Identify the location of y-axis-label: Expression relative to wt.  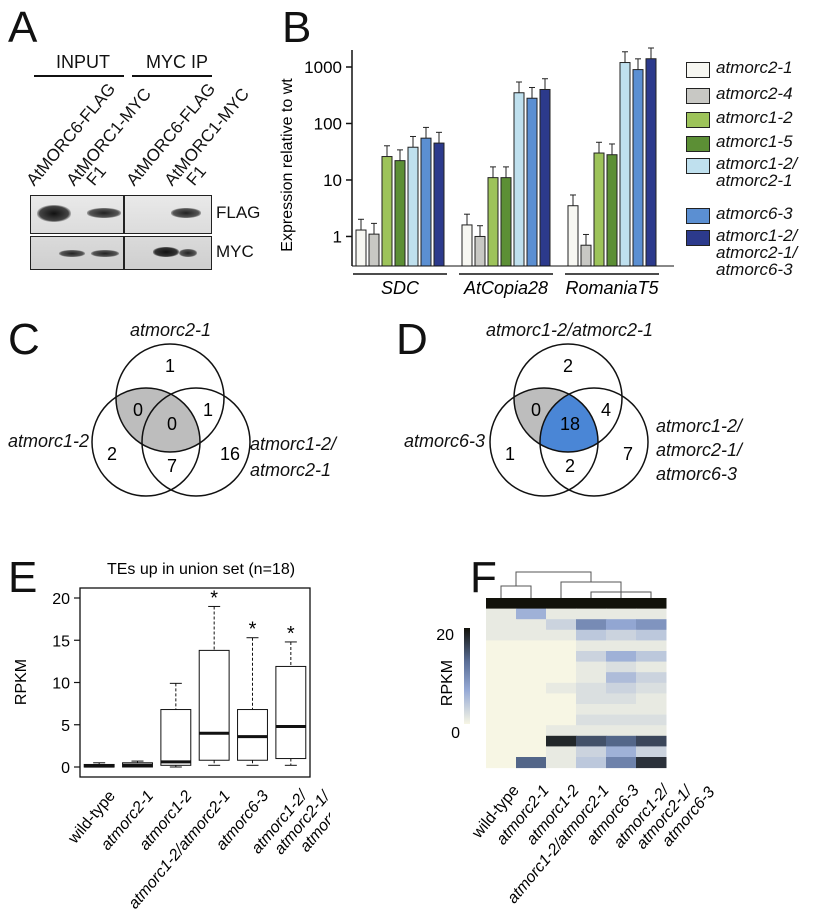
(287, 165).